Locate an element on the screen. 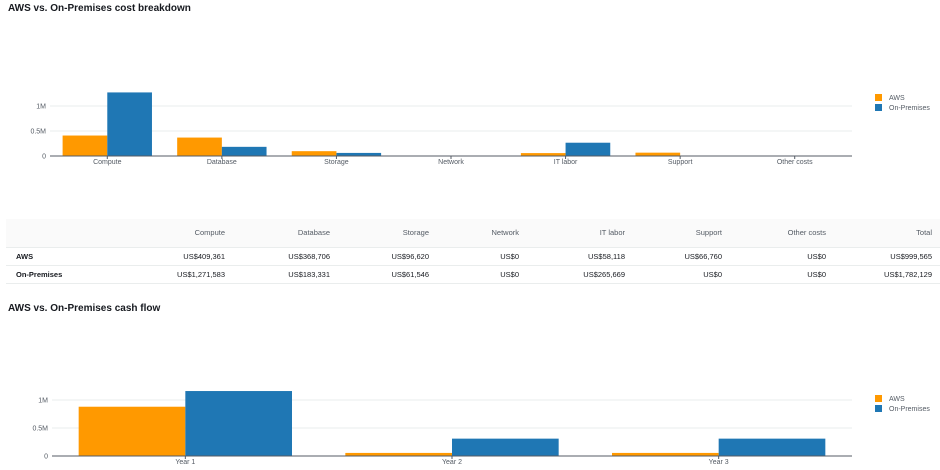 This screenshot has width=940, height=470. cost-breakdown-title: AWS vs. On-Premises cost breakdown is located at coordinates (99, 8).